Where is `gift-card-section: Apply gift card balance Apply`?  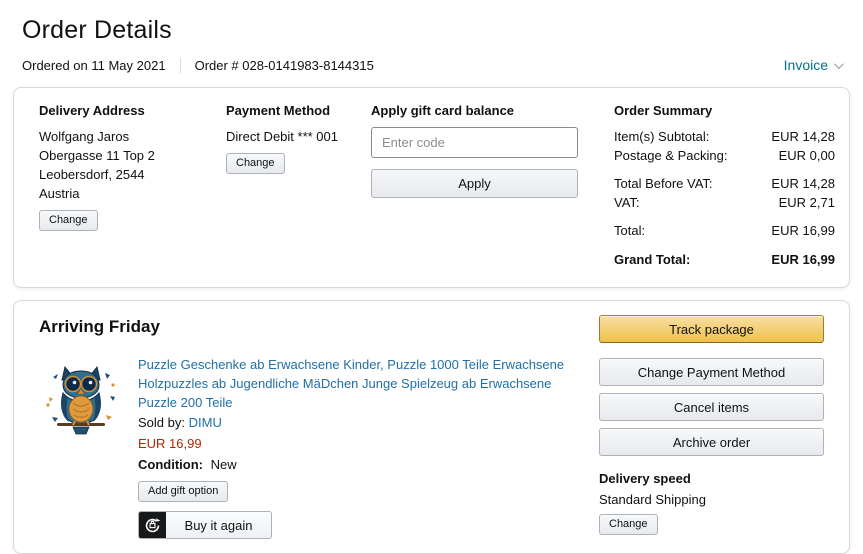 gift-card-section: Apply gift card balance Apply is located at coordinates (483, 186).